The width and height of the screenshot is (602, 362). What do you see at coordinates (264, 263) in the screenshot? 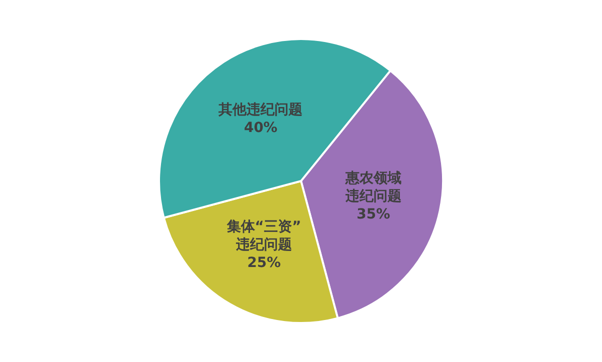
I see `data-label: 25%` at bounding box center [264, 263].